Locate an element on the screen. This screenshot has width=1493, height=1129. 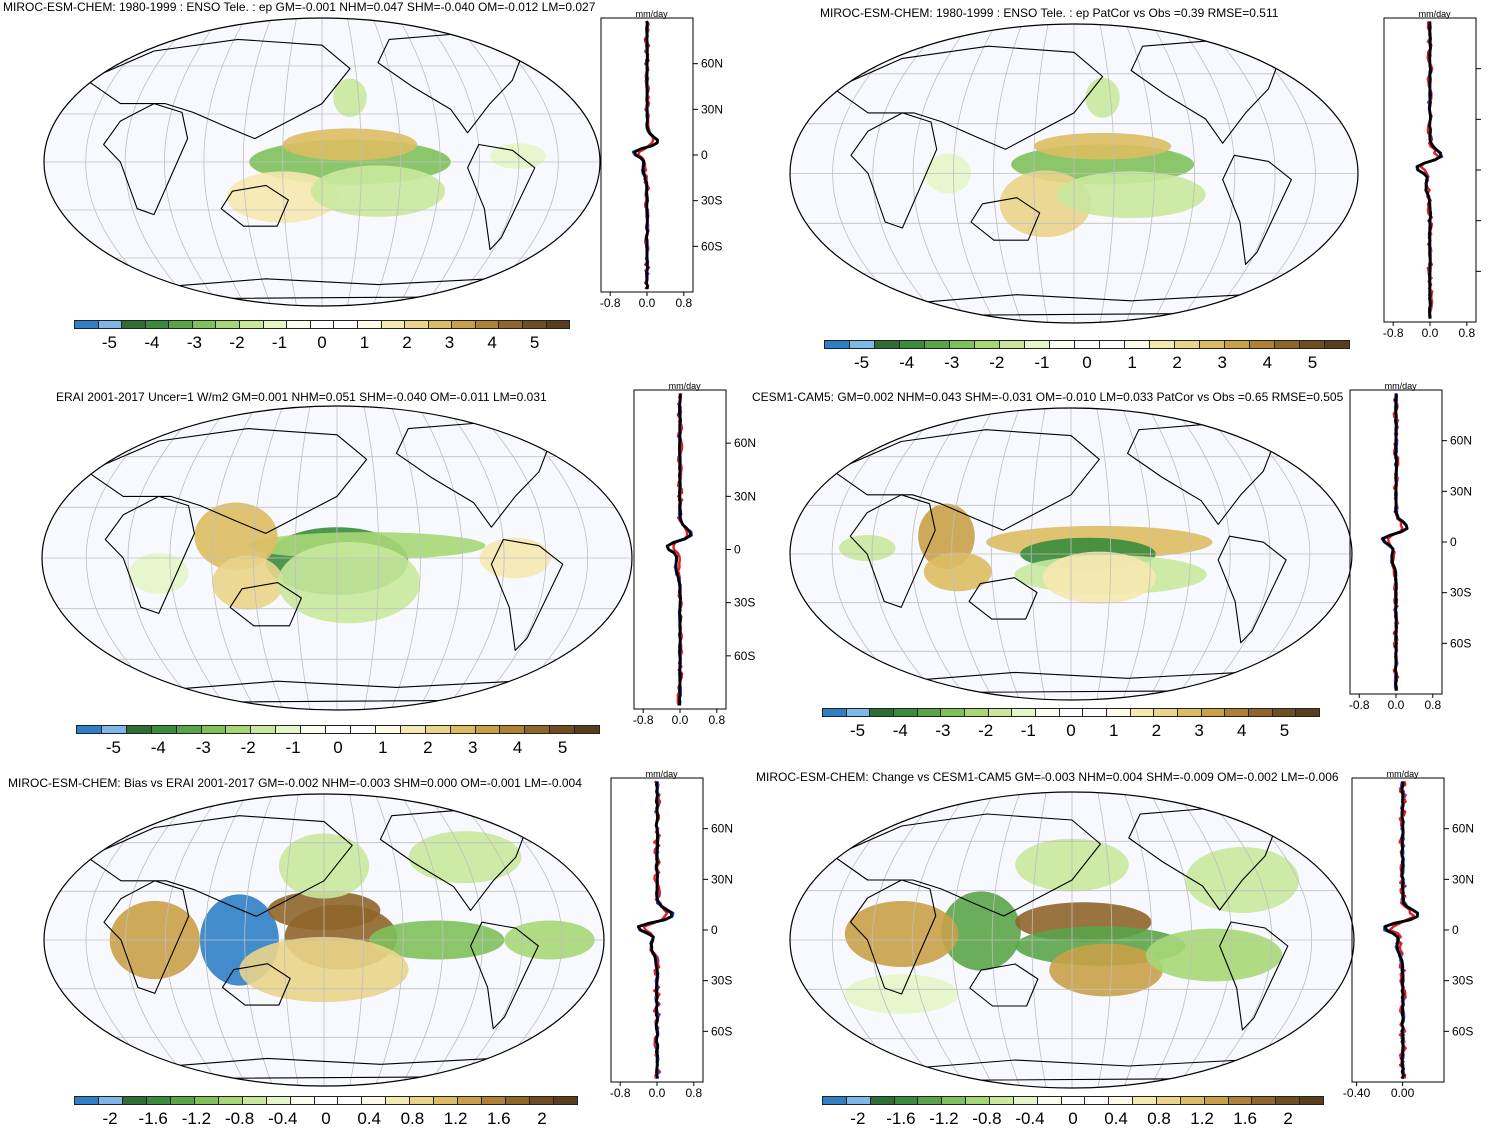
lat-label: 60N is located at coordinates (745, 443).